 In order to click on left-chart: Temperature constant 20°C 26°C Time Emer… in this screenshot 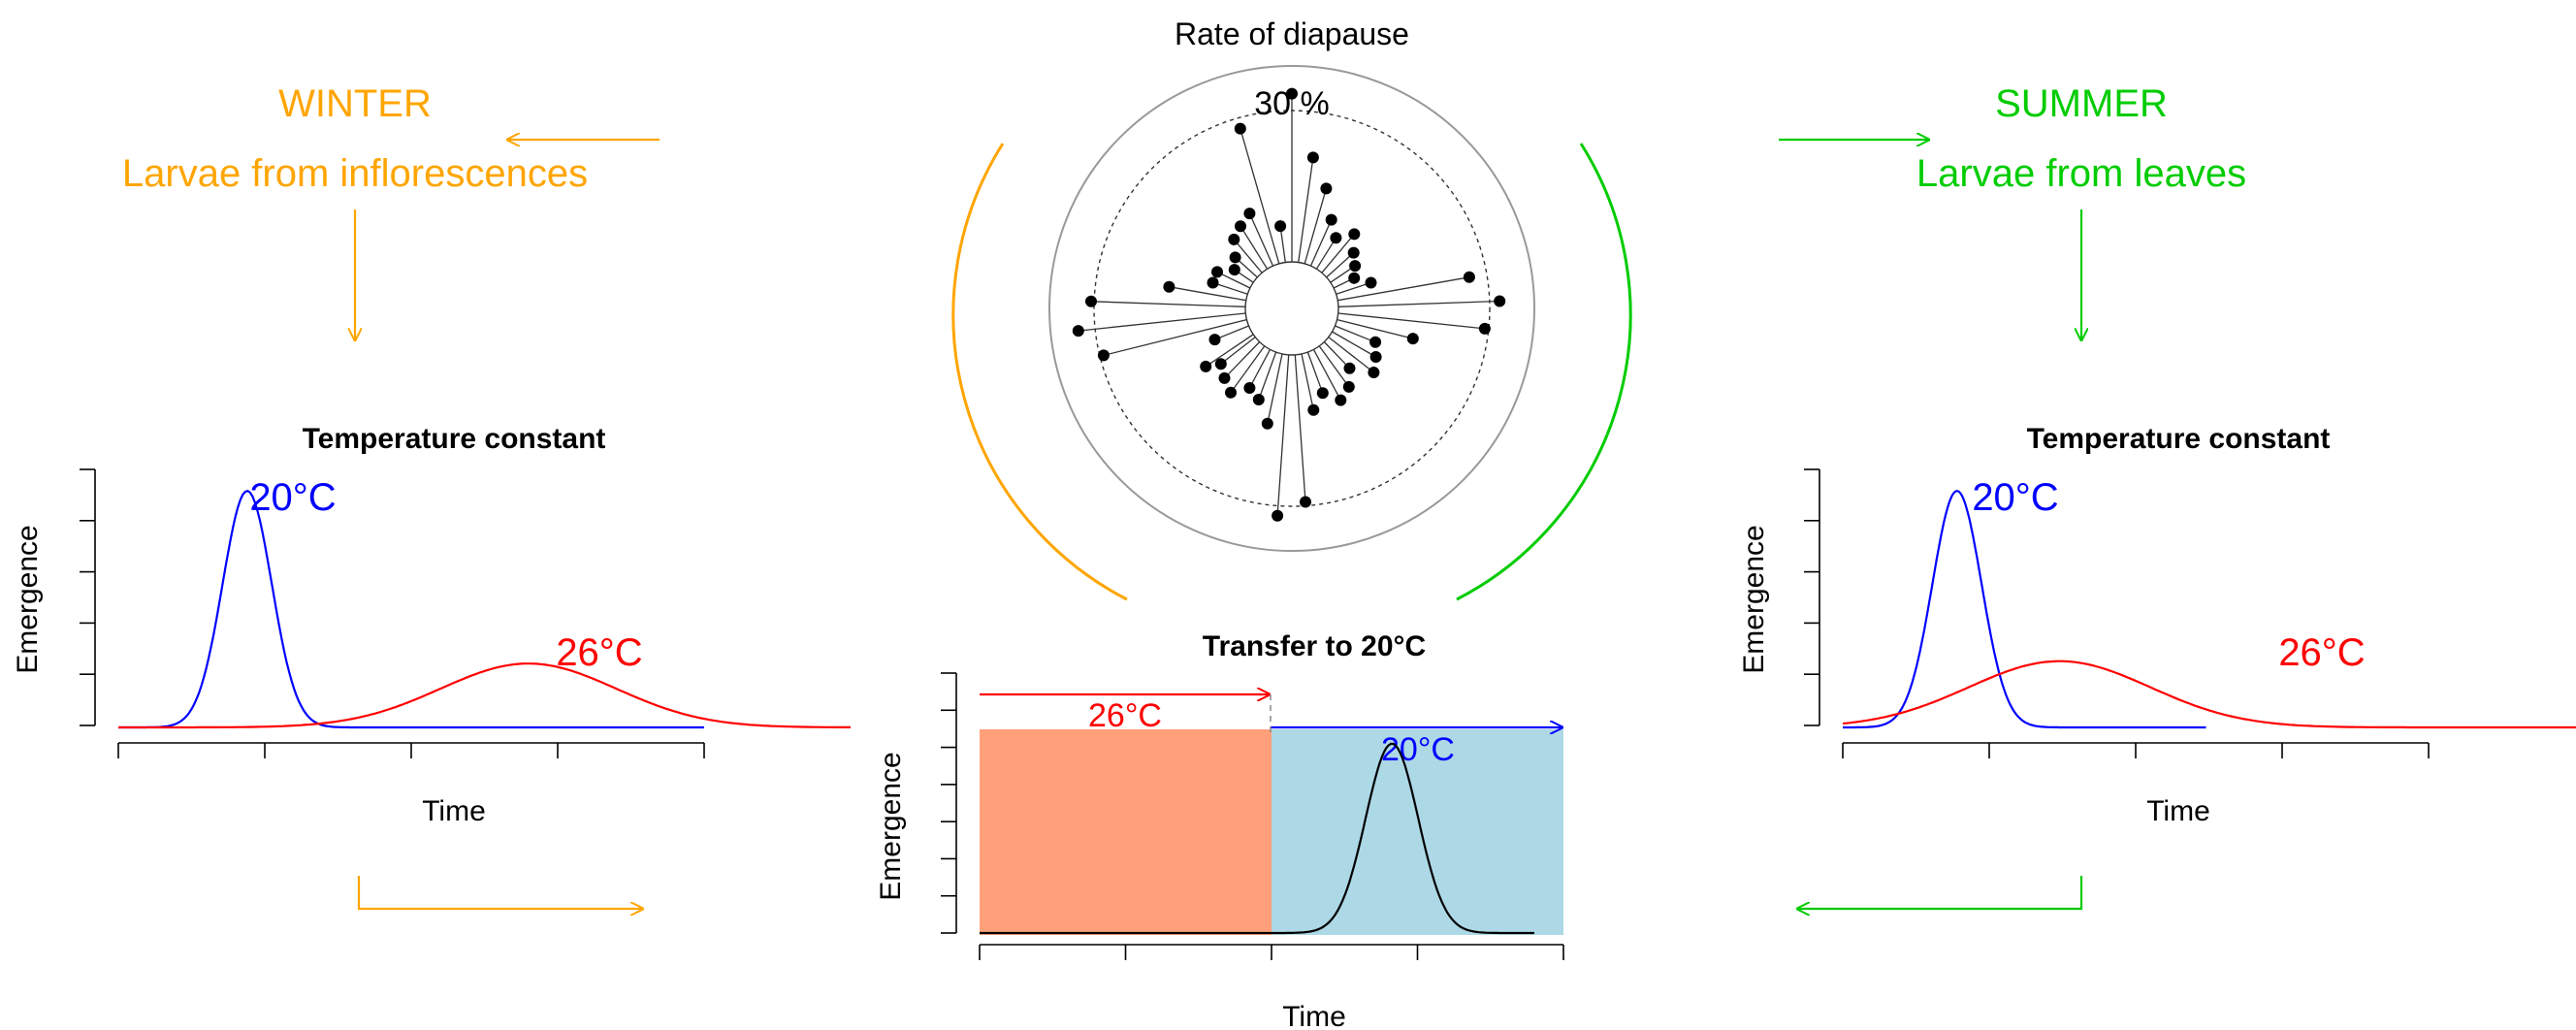, I will do `click(431, 625)`.